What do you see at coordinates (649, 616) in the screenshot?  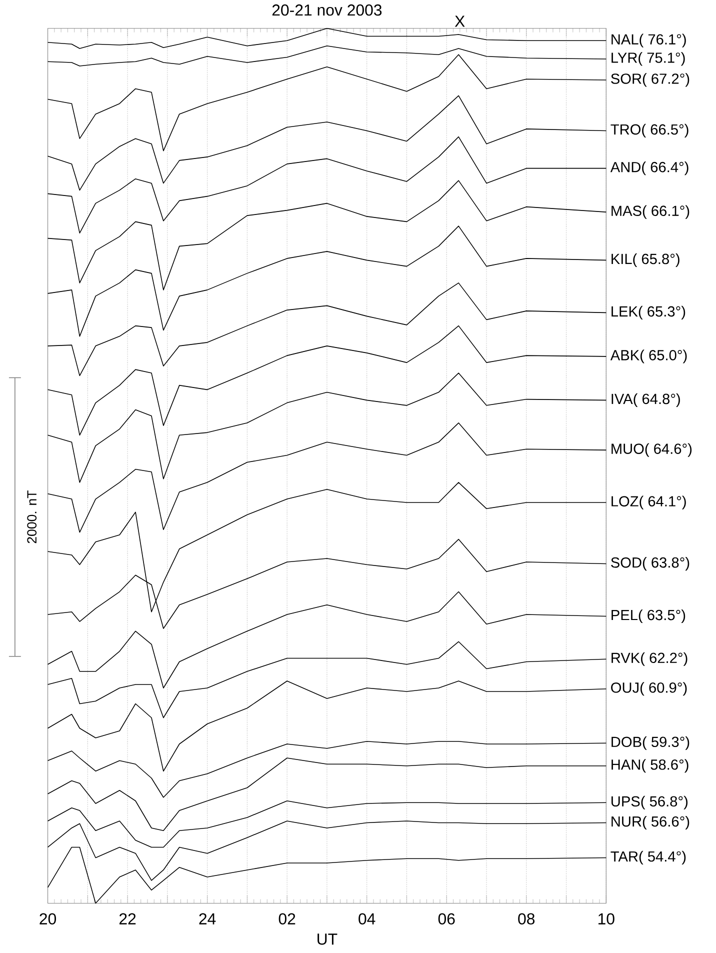 I see `series-label: PEL( 63.5°)` at bounding box center [649, 616].